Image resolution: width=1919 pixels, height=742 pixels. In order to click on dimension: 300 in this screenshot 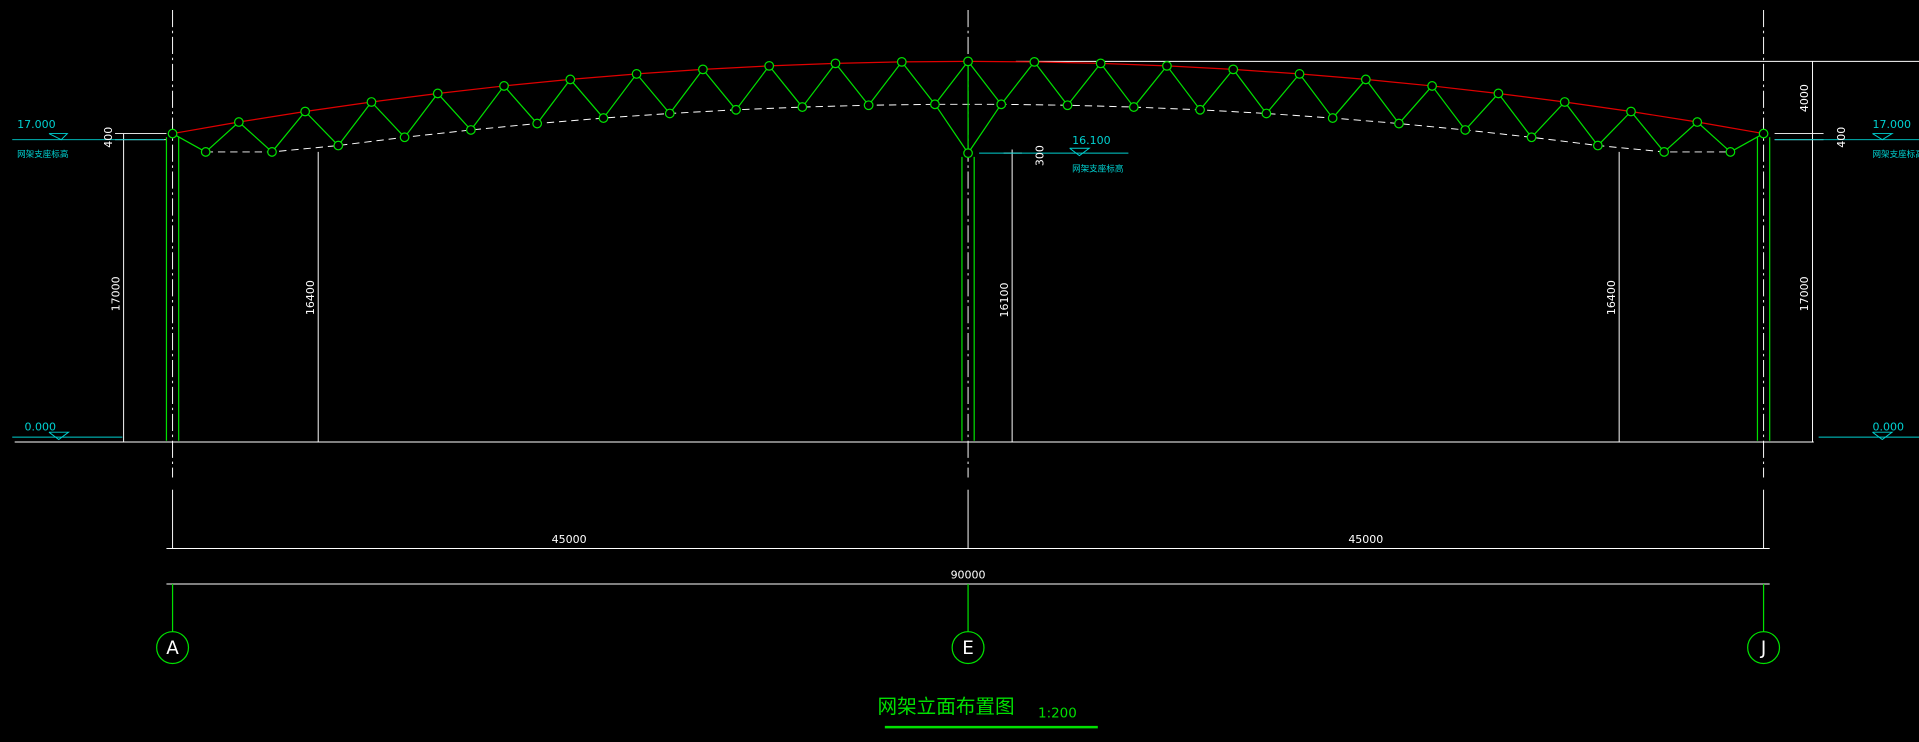, I will do `click(1039, 155)`.